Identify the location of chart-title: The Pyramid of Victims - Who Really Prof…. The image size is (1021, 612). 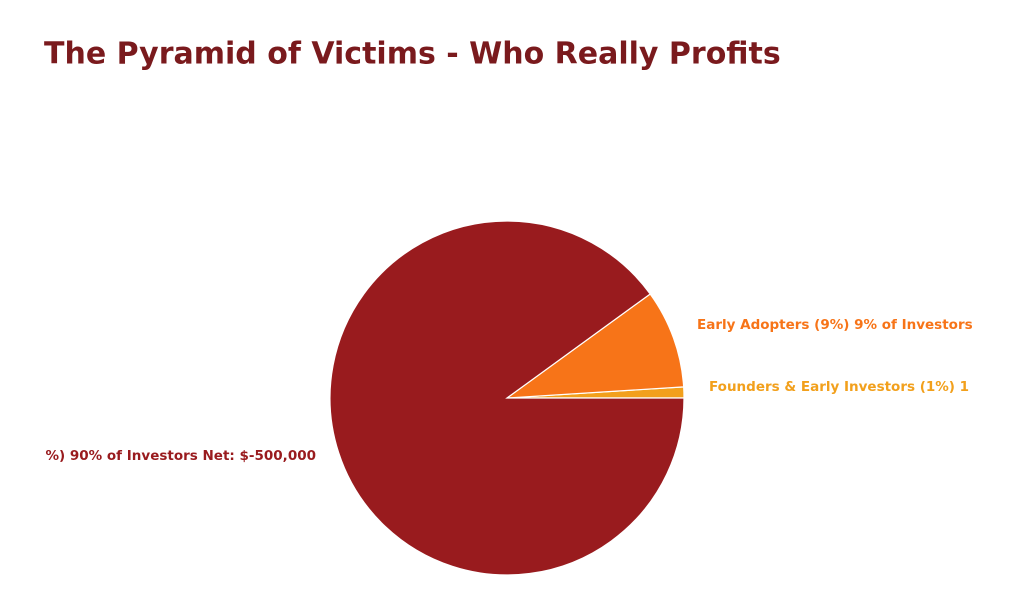
(412, 54).